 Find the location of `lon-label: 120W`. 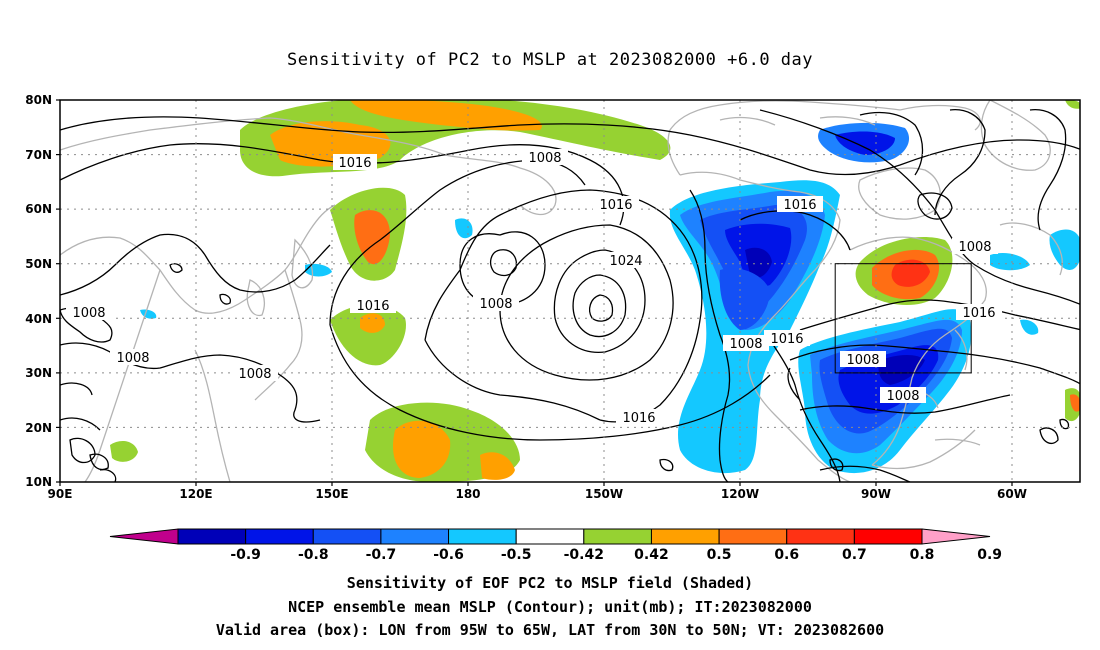

lon-label: 120W is located at coordinates (740, 494).